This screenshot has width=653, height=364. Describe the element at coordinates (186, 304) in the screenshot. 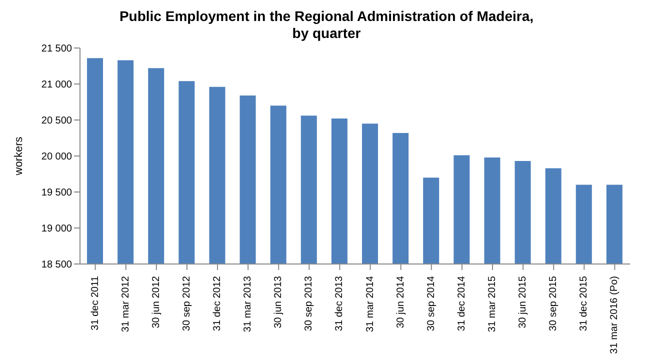

I see `x-tick-label: 30 sep 2012` at that location.